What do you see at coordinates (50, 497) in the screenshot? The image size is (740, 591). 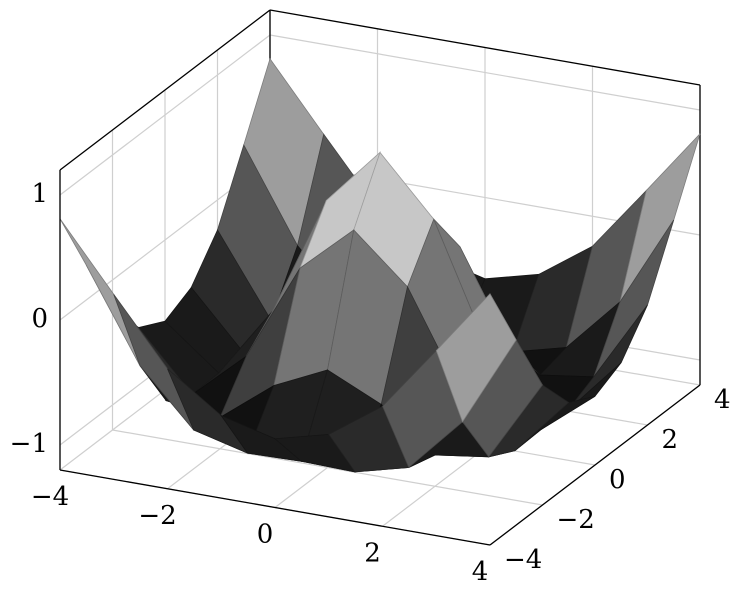 I see `x-tick-label: −4` at bounding box center [50, 497].